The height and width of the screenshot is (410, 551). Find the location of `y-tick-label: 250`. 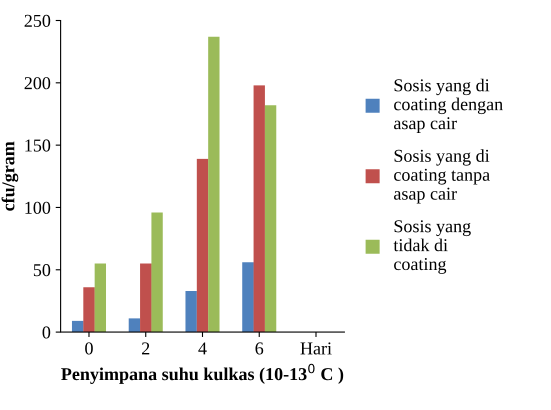

y-tick-label: 250 is located at coordinates (37, 20).